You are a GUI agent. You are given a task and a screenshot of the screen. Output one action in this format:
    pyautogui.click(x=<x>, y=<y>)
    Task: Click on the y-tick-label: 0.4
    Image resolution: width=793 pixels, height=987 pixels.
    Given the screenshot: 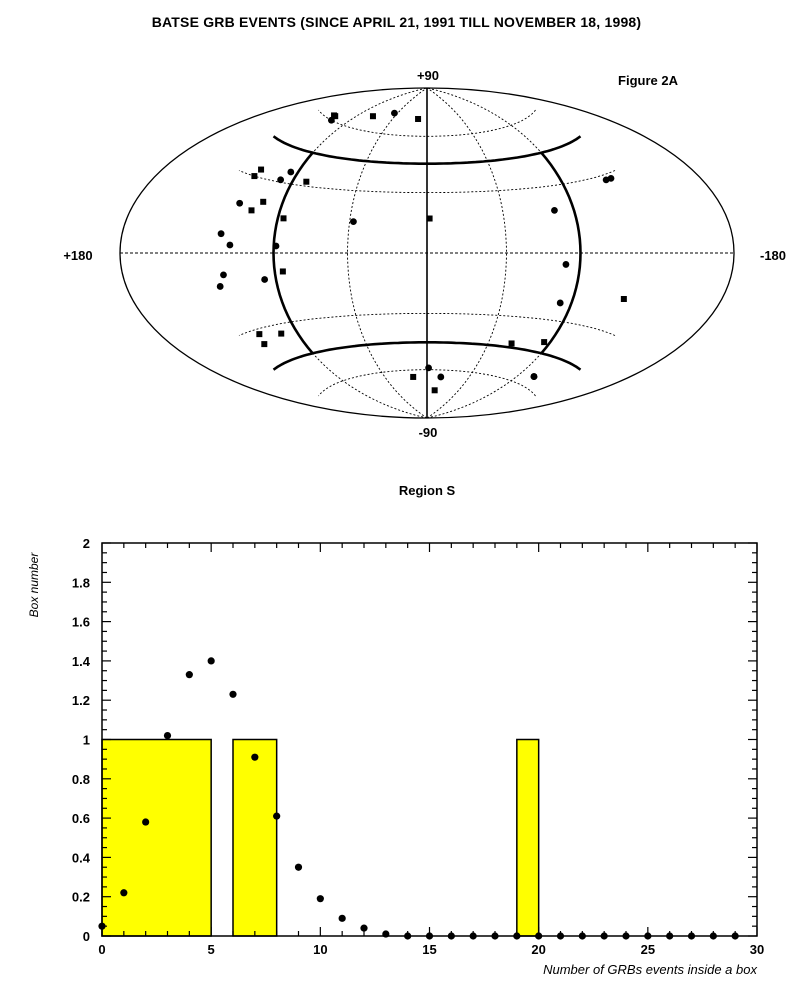 What is the action you would take?
    pyautogui.click(x=81, y=857)
    